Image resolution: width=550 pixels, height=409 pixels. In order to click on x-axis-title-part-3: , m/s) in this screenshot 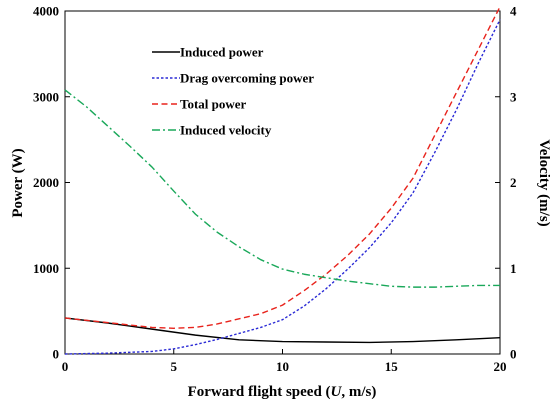, I will do `click(358, 392)`.